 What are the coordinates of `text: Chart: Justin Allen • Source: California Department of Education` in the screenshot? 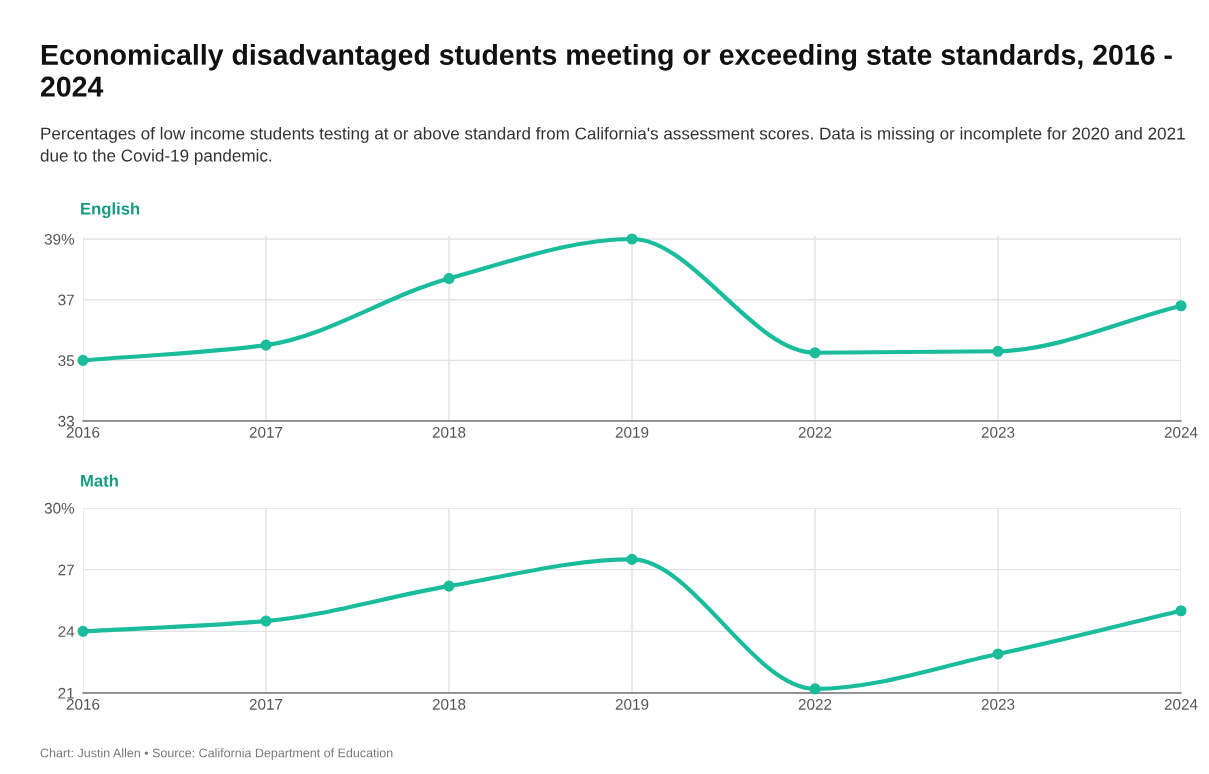 It's located at (216, 754).